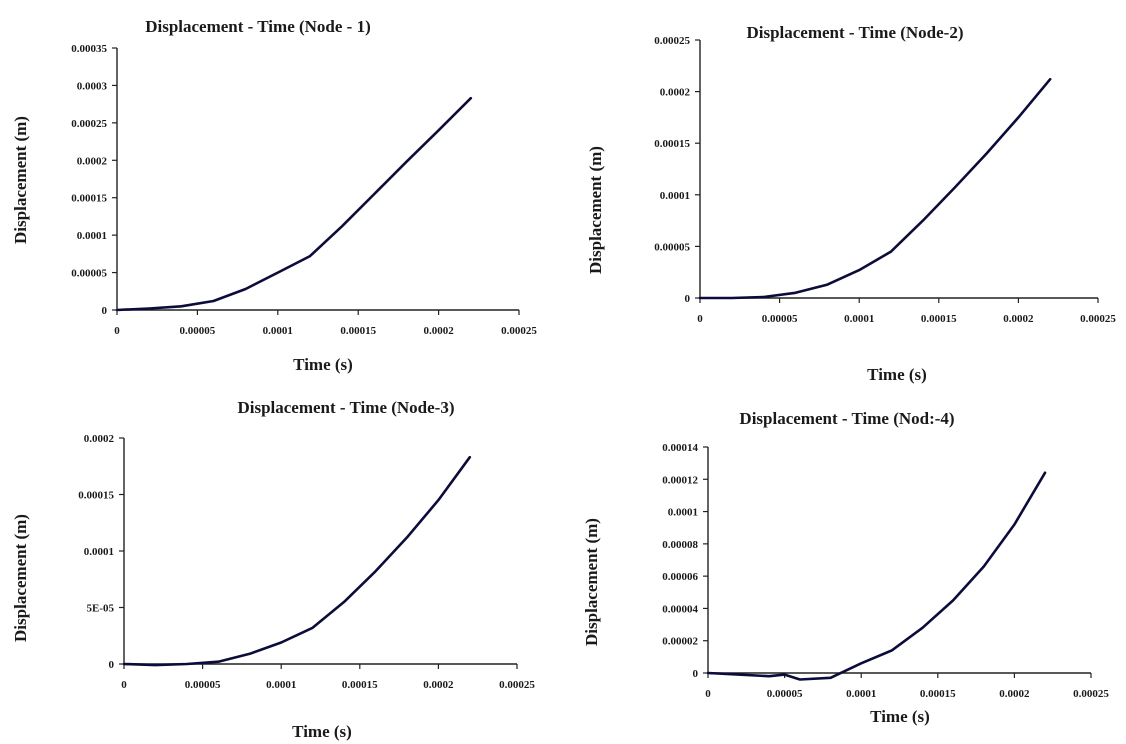 Image resolution: width=1126 pixels, height=744 pixels. I want to click on chart-title: Displacement - Time (Node - 1), so click(258, 26).